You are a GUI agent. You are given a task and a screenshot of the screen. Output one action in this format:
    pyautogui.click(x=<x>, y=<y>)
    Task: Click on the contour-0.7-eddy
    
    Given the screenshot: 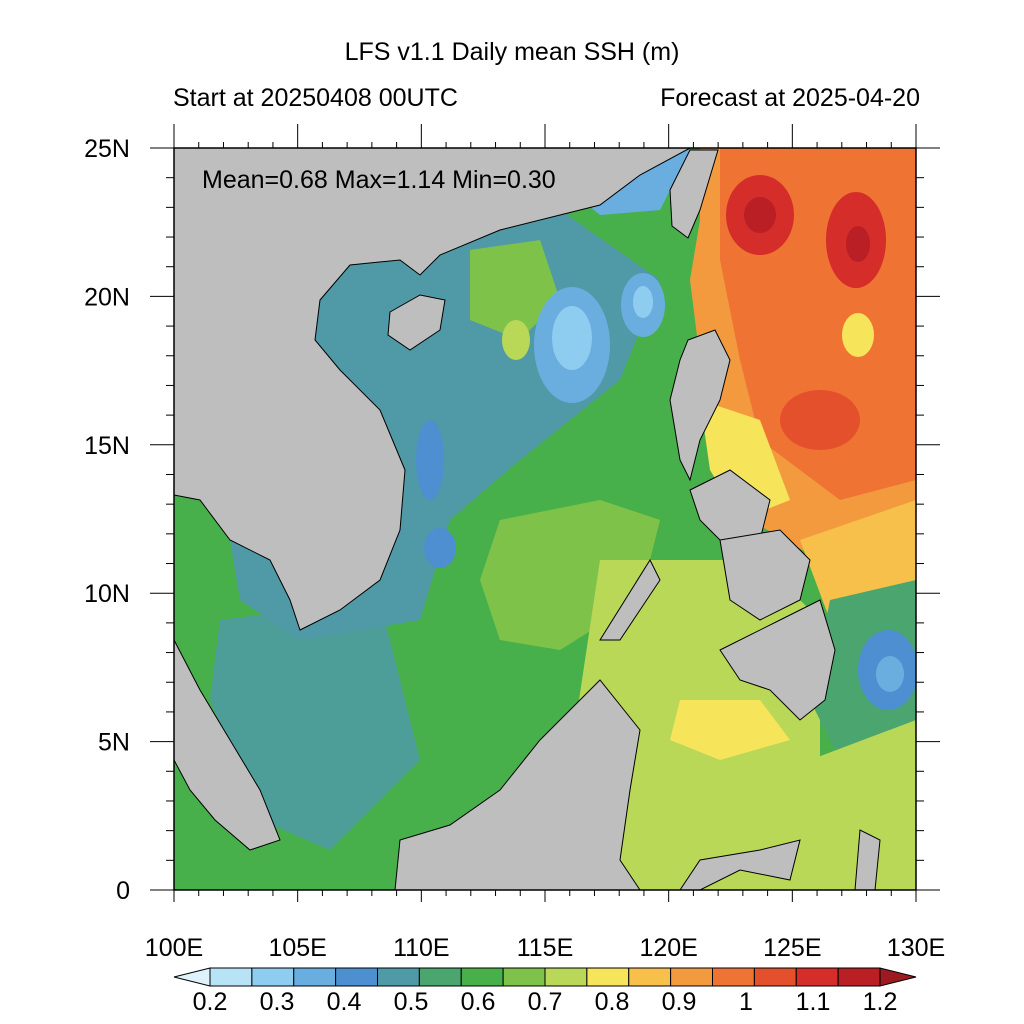 What is the action you would take?
    pyautogui.click(x=516, y=340)
    